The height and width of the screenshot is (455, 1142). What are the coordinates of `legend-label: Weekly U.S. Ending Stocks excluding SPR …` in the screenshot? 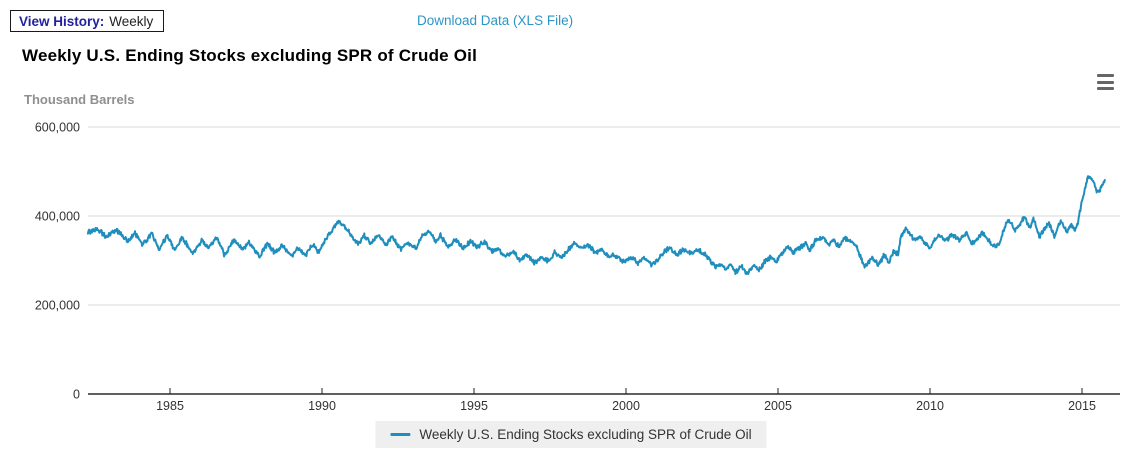 It's located at (585, 434).